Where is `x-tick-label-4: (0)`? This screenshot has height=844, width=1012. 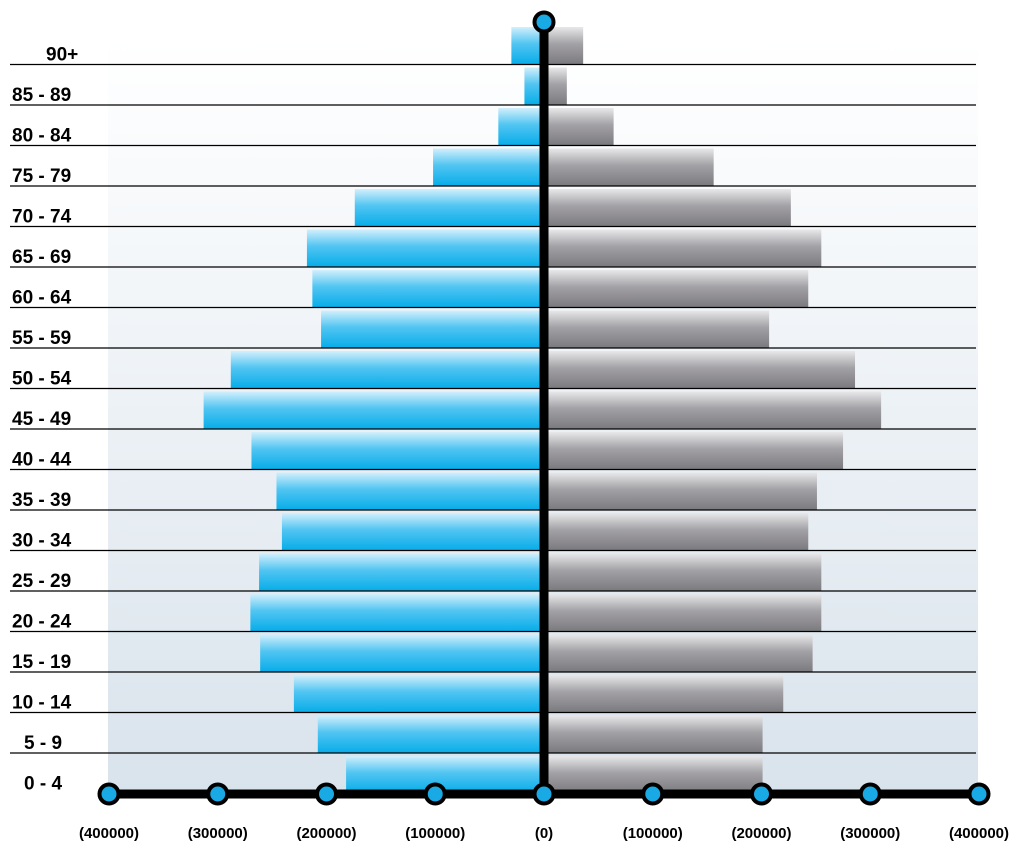 x-tick-label-4: (0) is located at coordinates (544, 833).